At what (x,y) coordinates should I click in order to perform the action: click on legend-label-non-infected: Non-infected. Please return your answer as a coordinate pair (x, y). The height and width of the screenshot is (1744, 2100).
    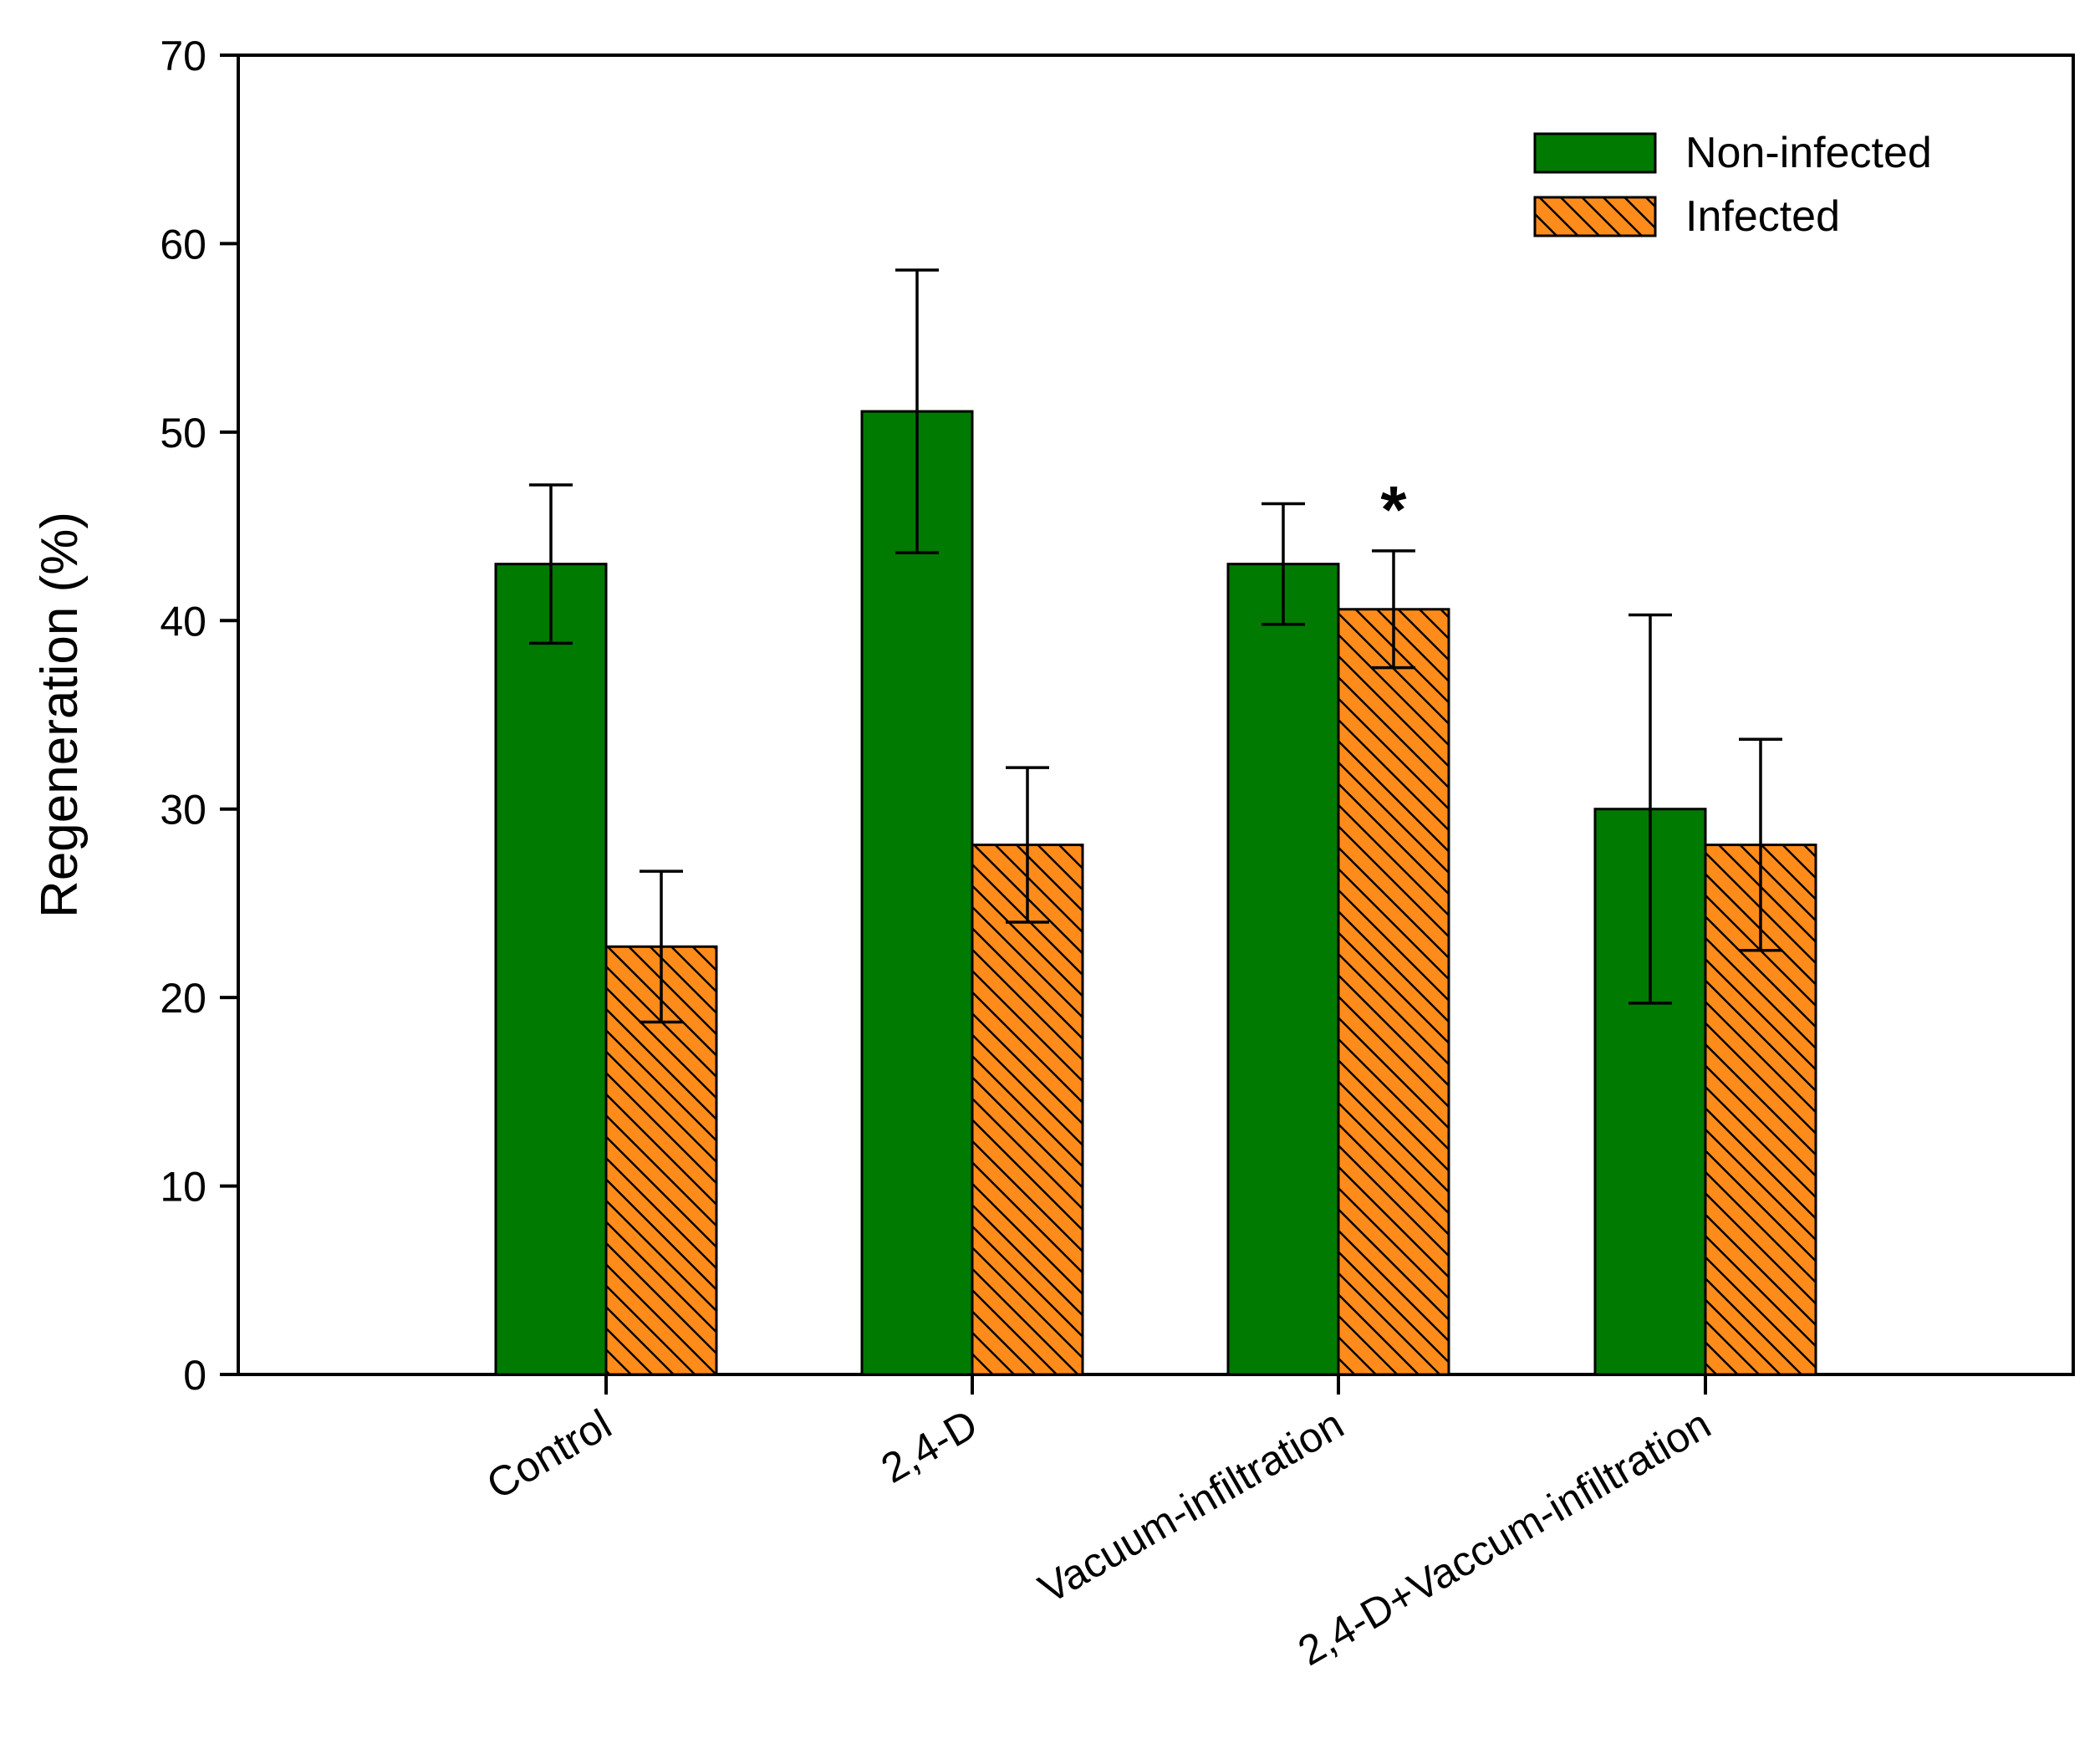
    Looking at the image, I should click on (1809, 153).